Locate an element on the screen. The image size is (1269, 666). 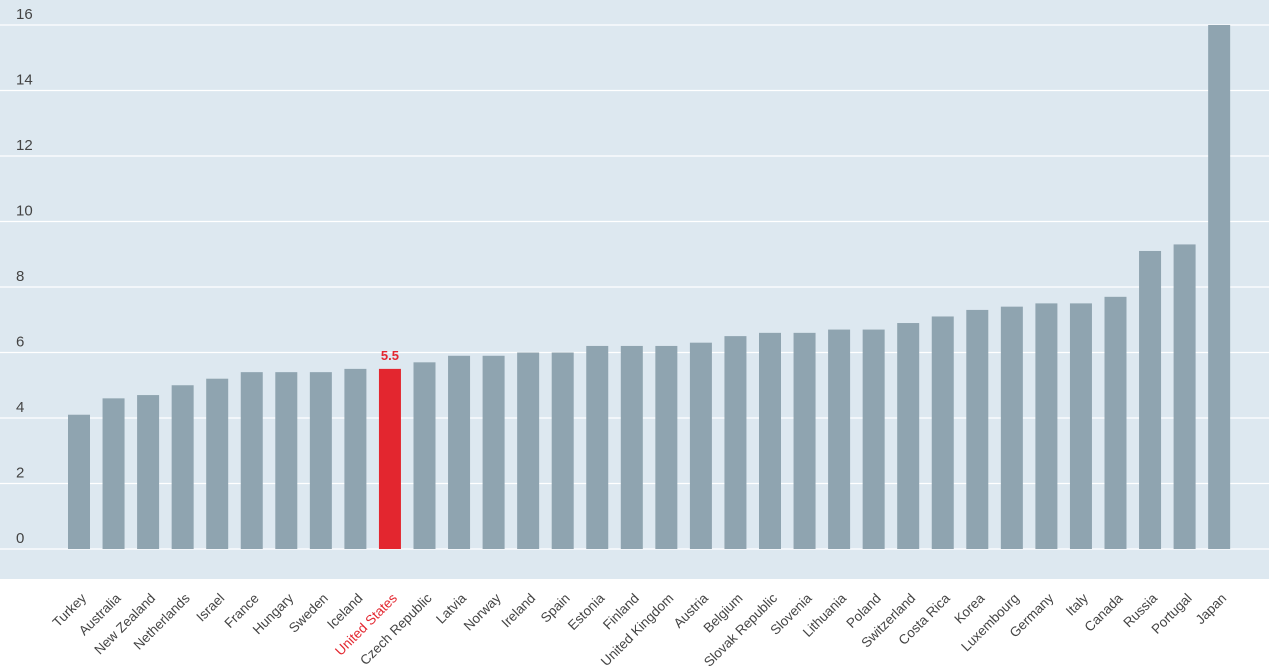
y-tick-label: 16 is located at coordinates (24, 14).